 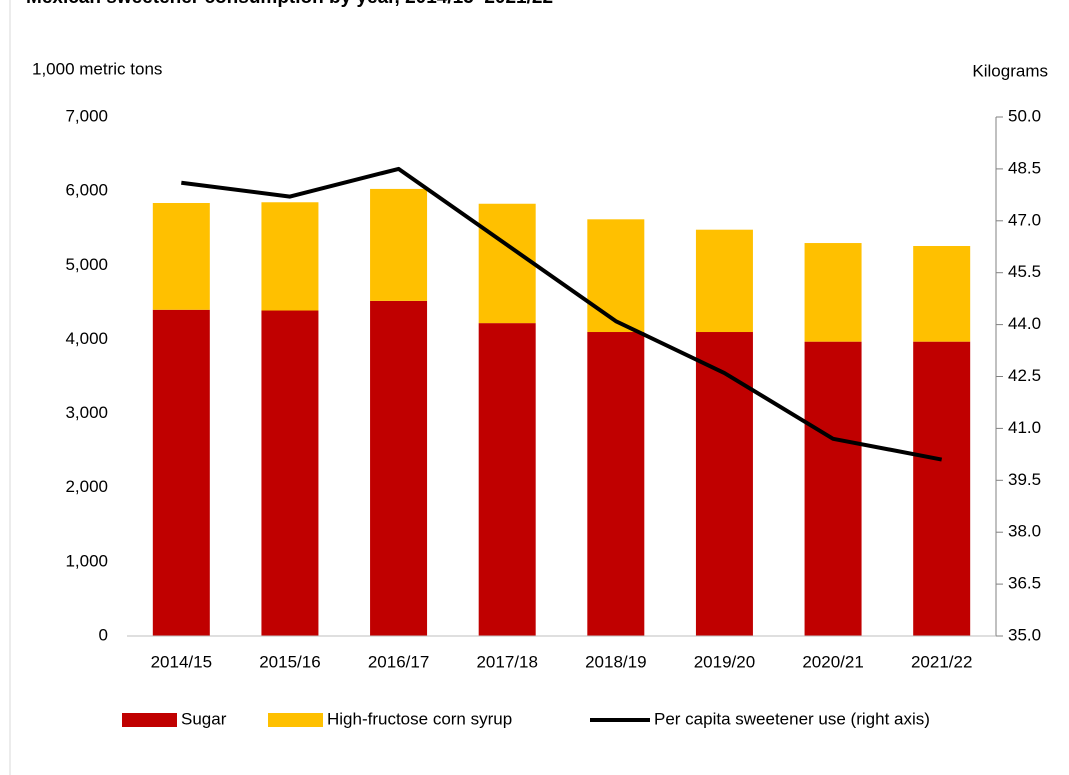 I want to click on y2-tick-label: 35.0, so click(x=1024, y=634).